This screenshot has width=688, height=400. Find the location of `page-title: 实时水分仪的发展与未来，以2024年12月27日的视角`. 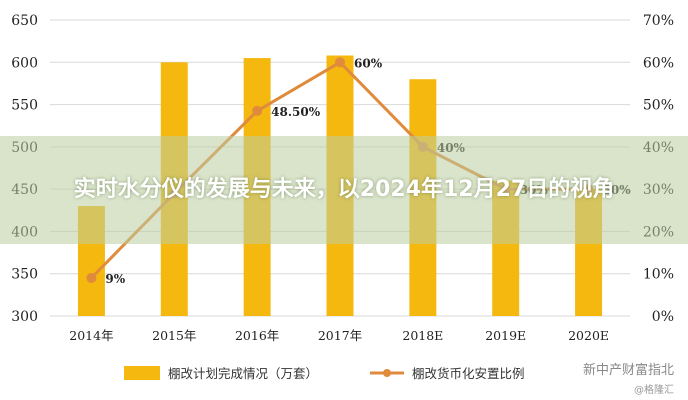

page-title: 实时水分仪的发展与未来，以2024年12月27日的视角 is located at coordinates (344, 189).